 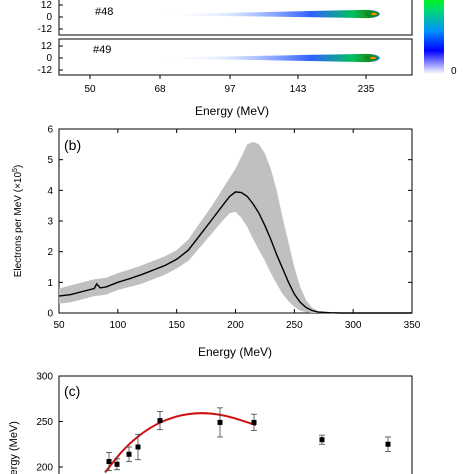 I want to click on x-tick-label: 143, so click(x=298, y=89).